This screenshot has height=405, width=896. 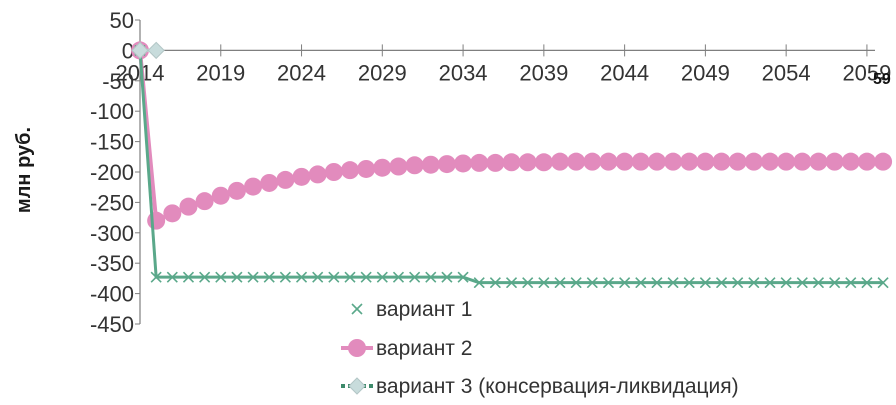 I want to click on y-tick-label: -450, so click(x=112, y=324).